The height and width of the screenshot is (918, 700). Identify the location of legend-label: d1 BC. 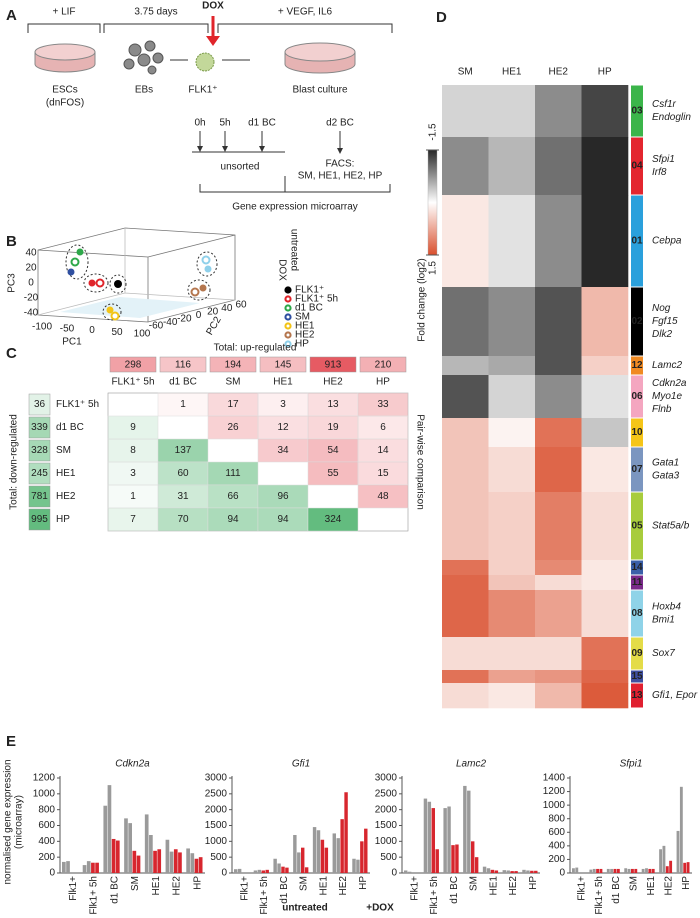
(309, 308).